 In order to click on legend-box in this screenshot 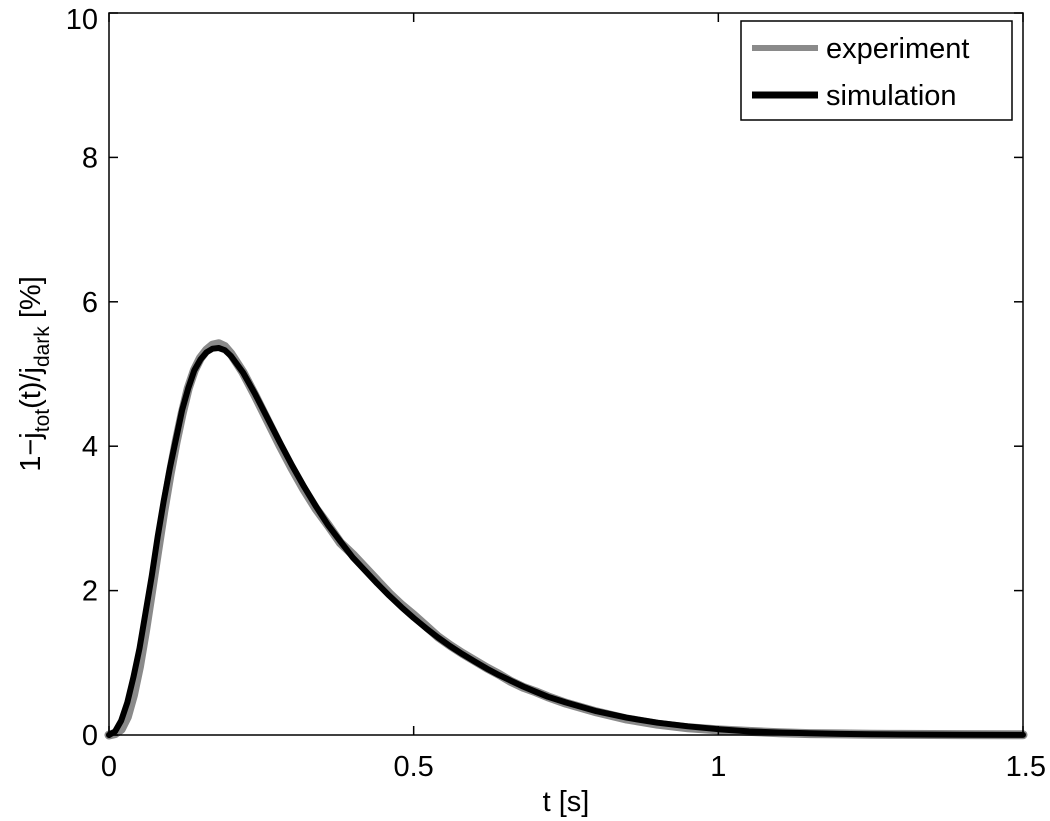, I will do `click(876, 70)`.